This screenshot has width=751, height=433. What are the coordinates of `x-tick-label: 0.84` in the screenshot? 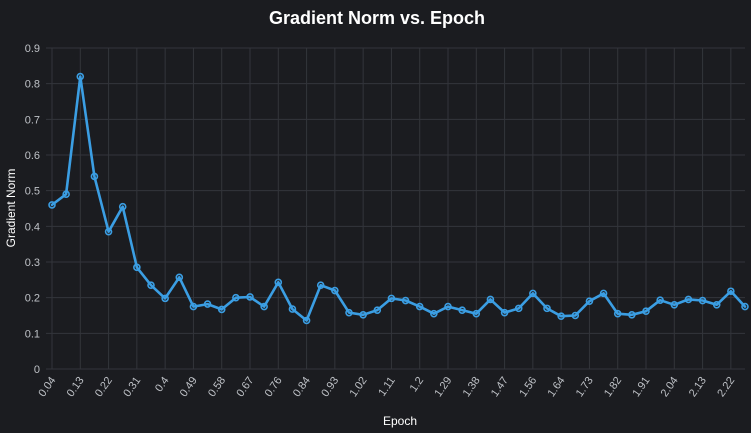 It's located at (302, 387).